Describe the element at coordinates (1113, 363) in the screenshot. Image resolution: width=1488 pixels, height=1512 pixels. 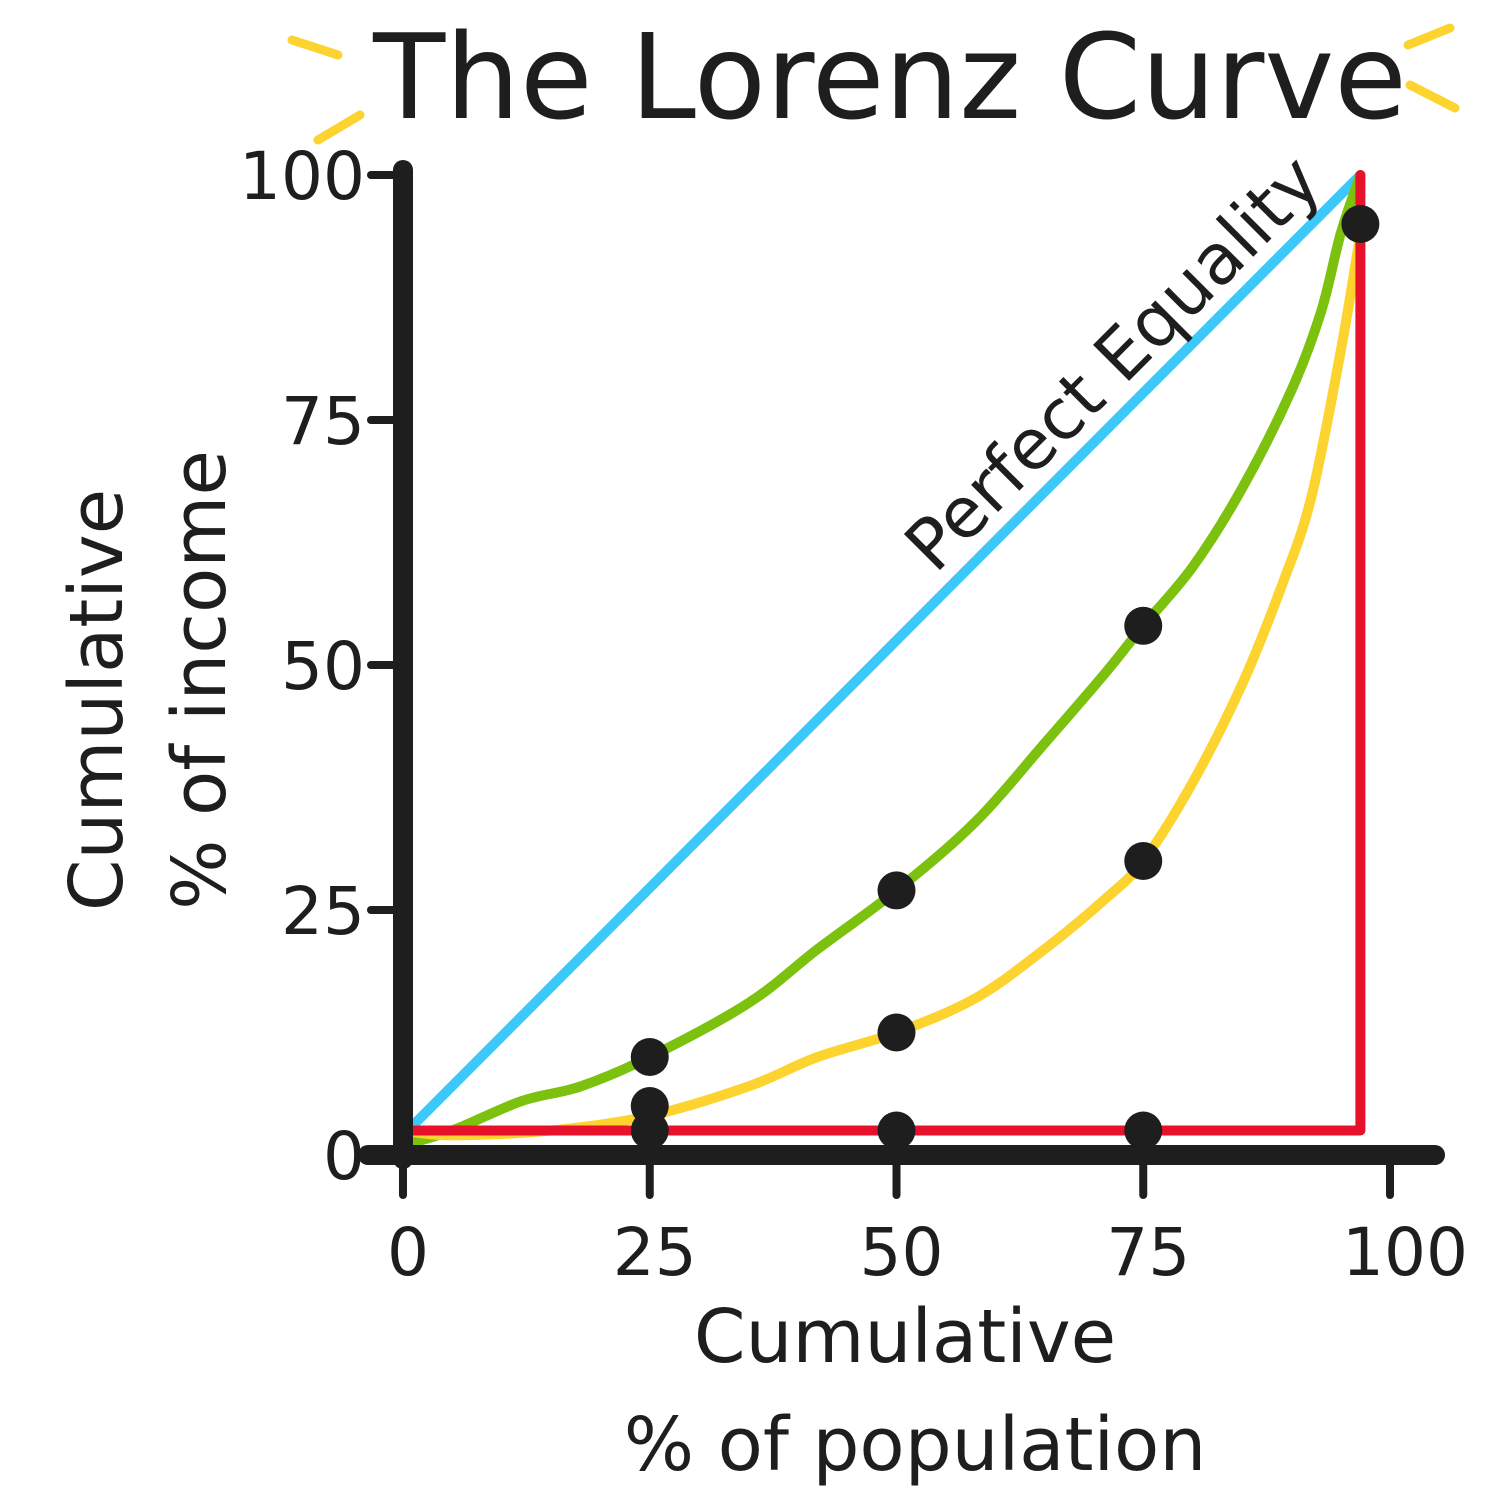
I see `perfect-equality-label: Perfect Equality` at that location.